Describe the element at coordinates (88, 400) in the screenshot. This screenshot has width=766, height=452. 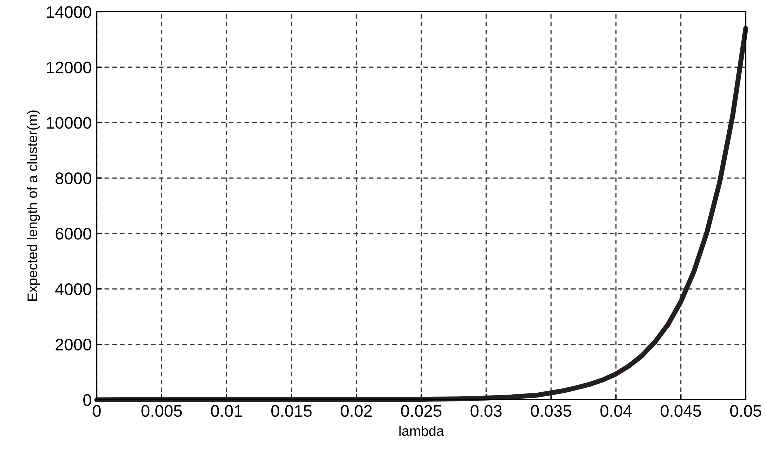
I see `y-tick-label: 0` at that location.